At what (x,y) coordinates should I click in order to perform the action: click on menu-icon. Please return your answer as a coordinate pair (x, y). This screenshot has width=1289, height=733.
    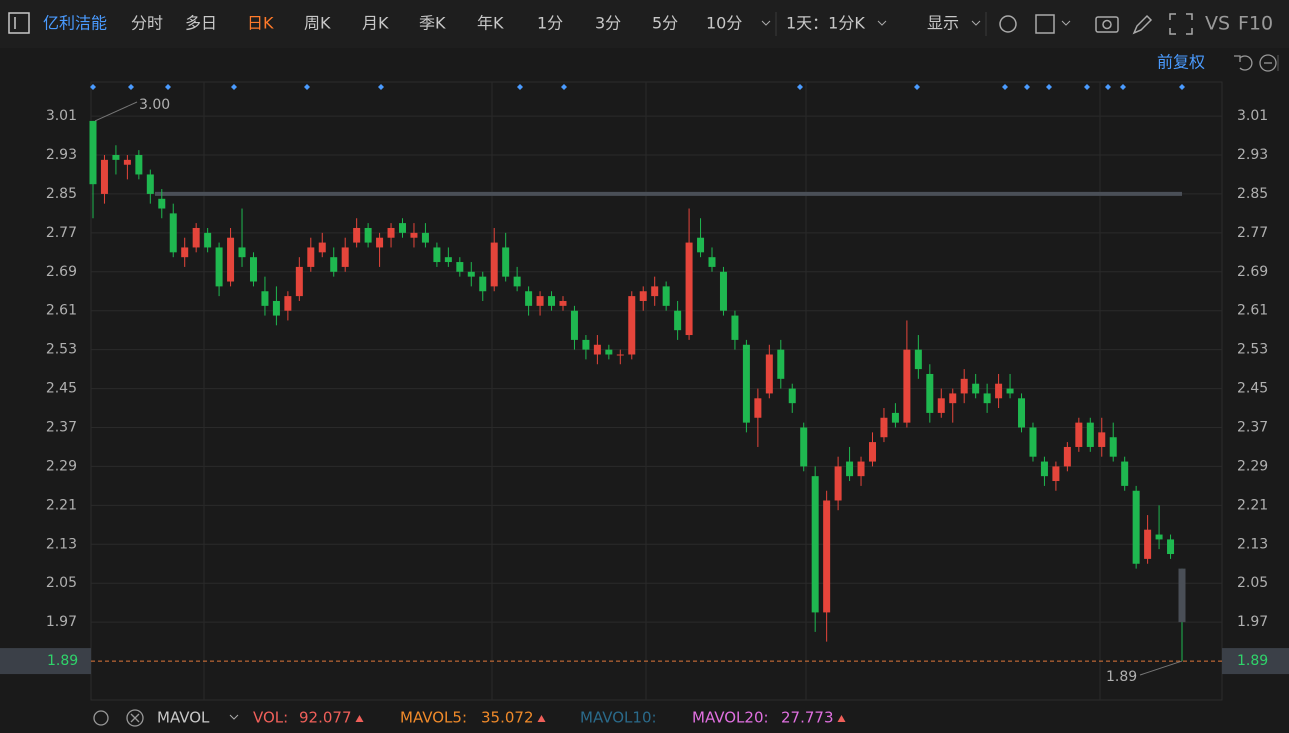
    Looking at the image, I should click on (19, 23).